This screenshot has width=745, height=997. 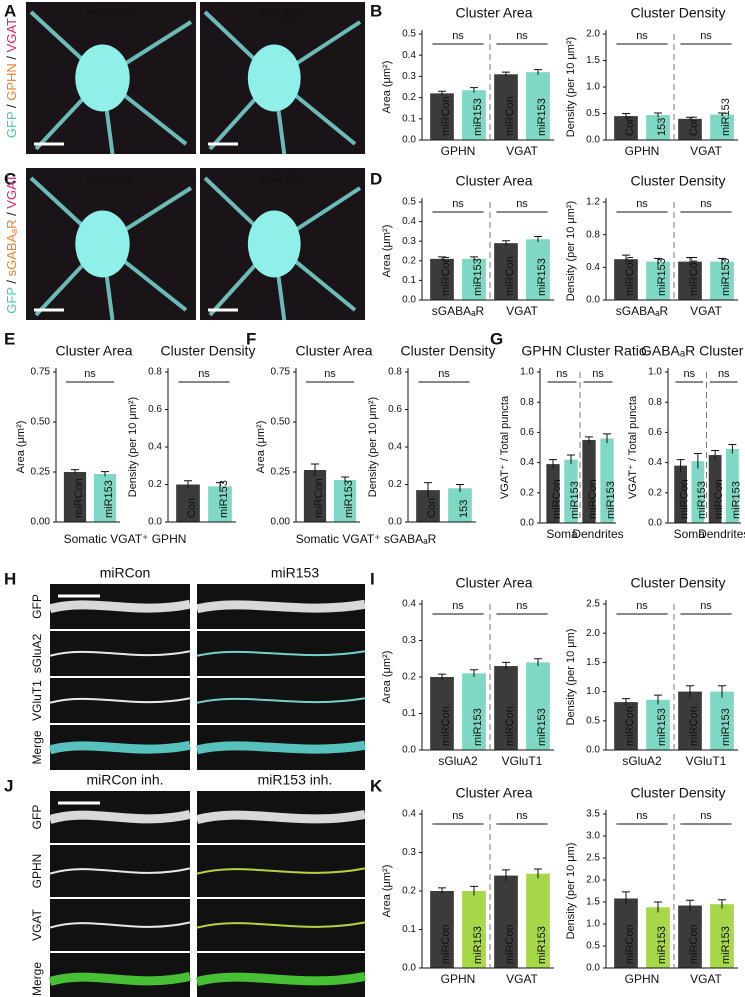 What do you see at coordinates (662, 127) in the screenshot?
I see `bar-label: 153` at bounding box center [662, 127].